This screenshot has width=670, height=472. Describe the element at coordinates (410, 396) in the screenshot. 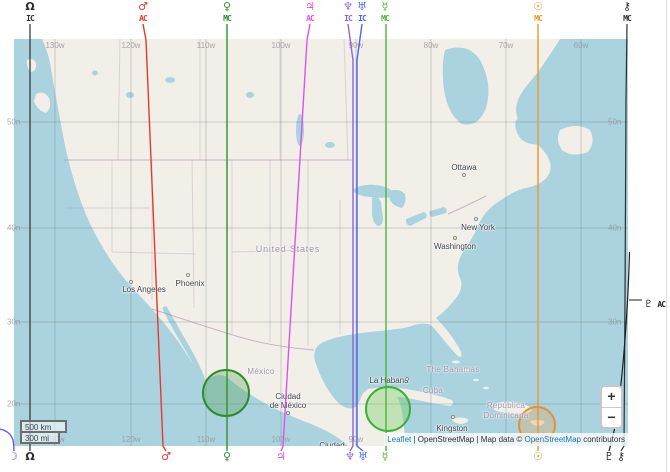

I see `cuba-island` at that location.